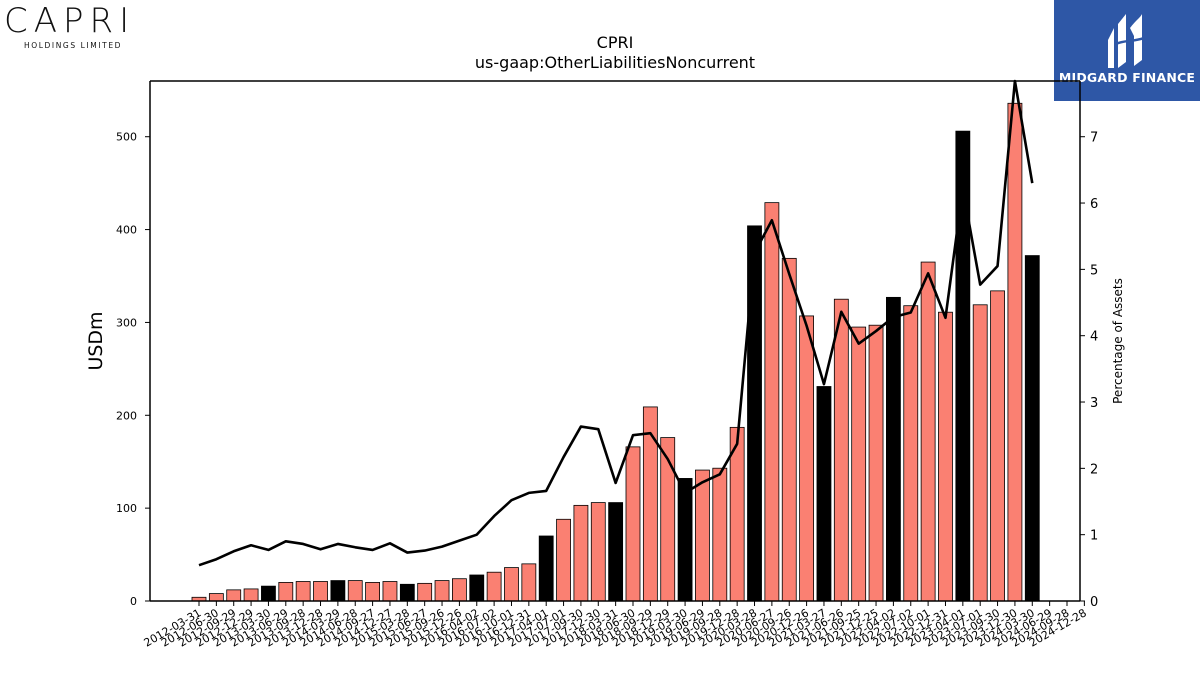 Image resolution: width=1200 pixels, height=675 pixels. Describe the element at coordinates (1094, 204) in the screenshot. I see `y2-tick-label: 6` at that location.